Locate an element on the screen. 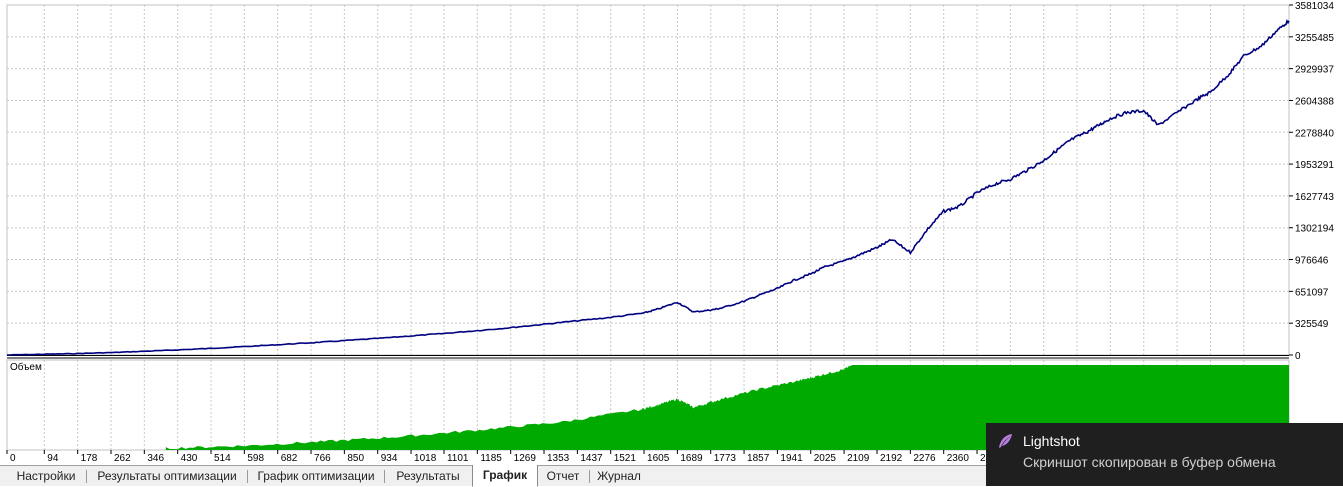 The height and width of the screenshot is (487, 1343). x-tick-label: 1269 is located at coordinates (525, 458).